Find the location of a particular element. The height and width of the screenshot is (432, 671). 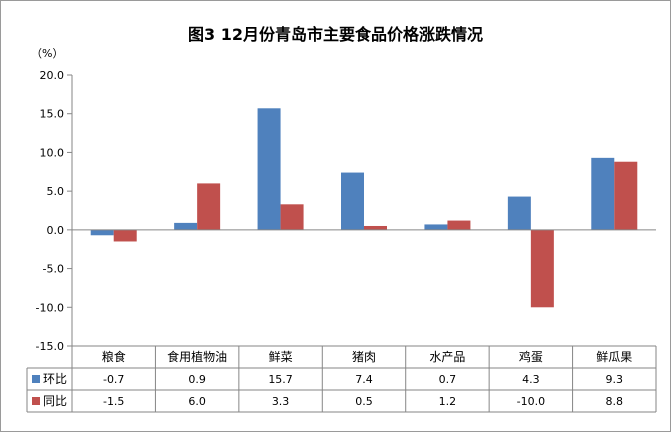

bar-同比-鸡蛋 is located at coordinates (542, 268).